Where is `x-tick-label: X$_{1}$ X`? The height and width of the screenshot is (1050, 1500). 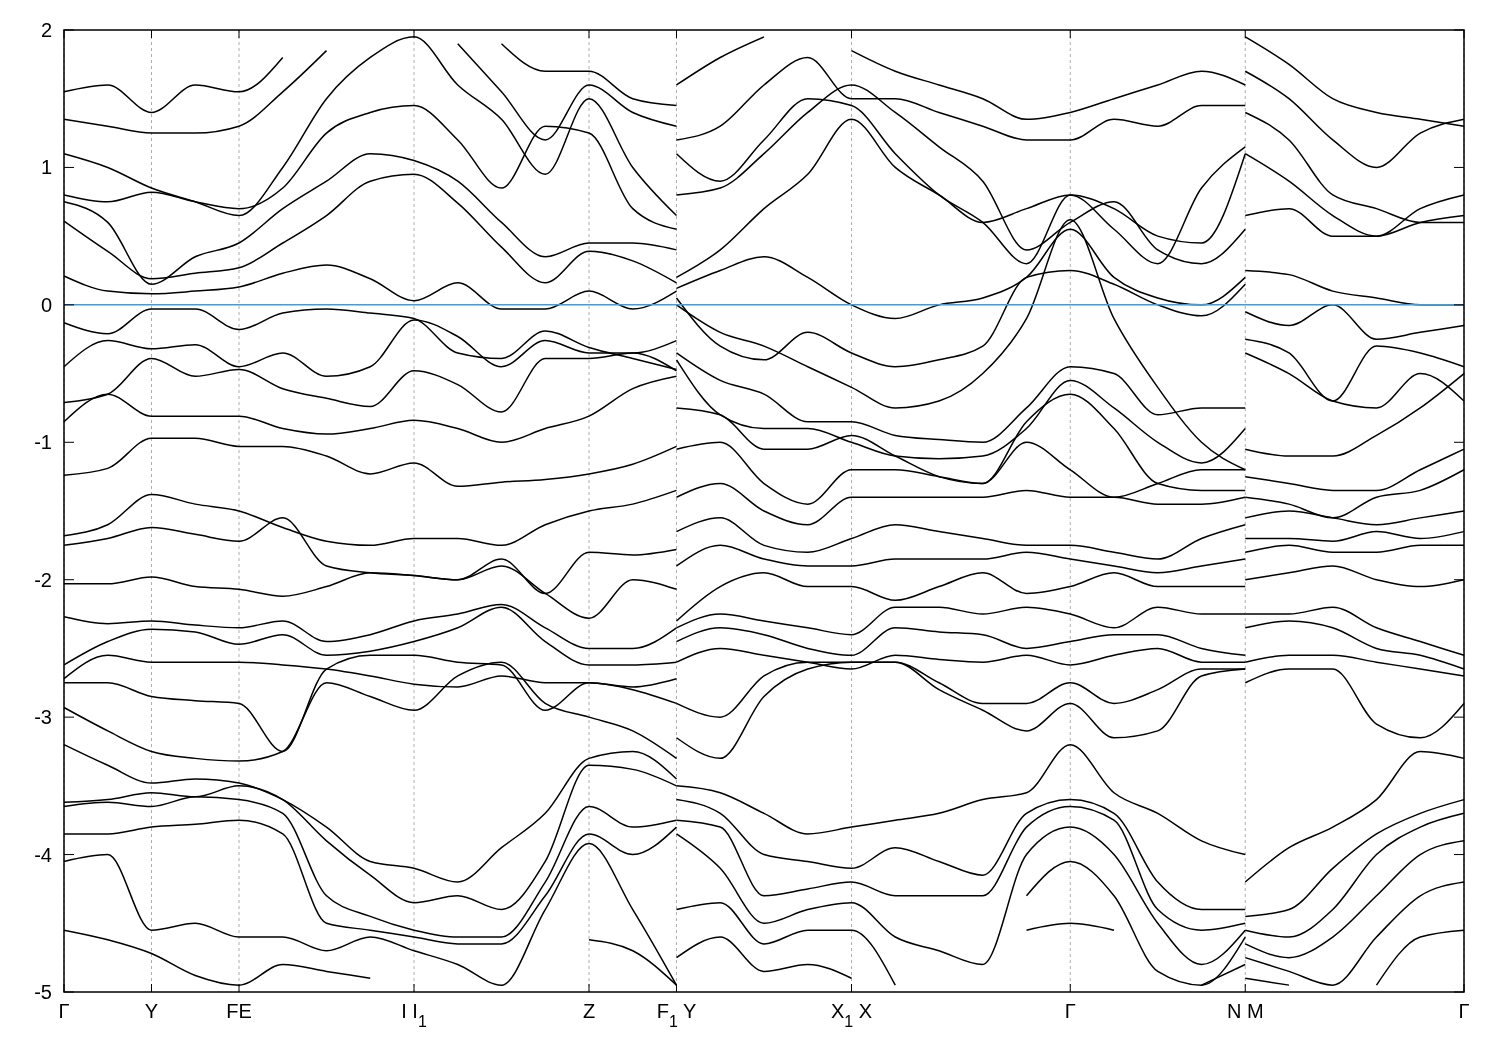
x-tick-label: X$_{1}$ X is located at coordinates (851, 1015).